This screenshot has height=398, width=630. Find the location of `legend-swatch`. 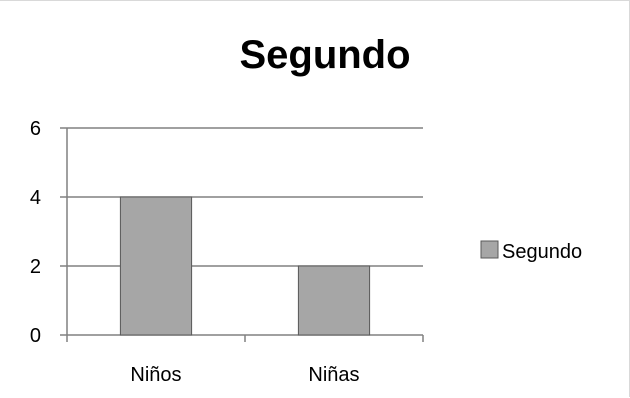

legend-swatch is located at coordinates (489, 249).